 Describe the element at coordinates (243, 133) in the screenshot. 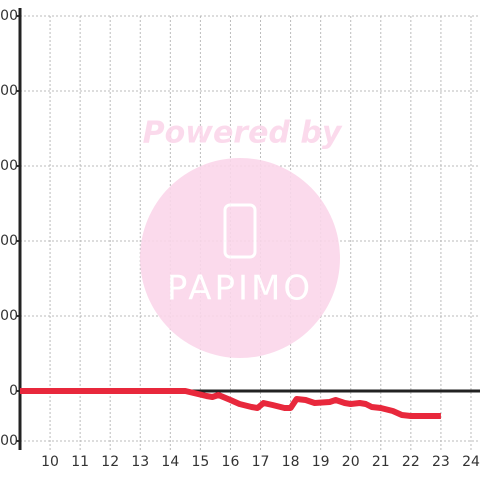

I see `watermark-top: Powered by` at that location.